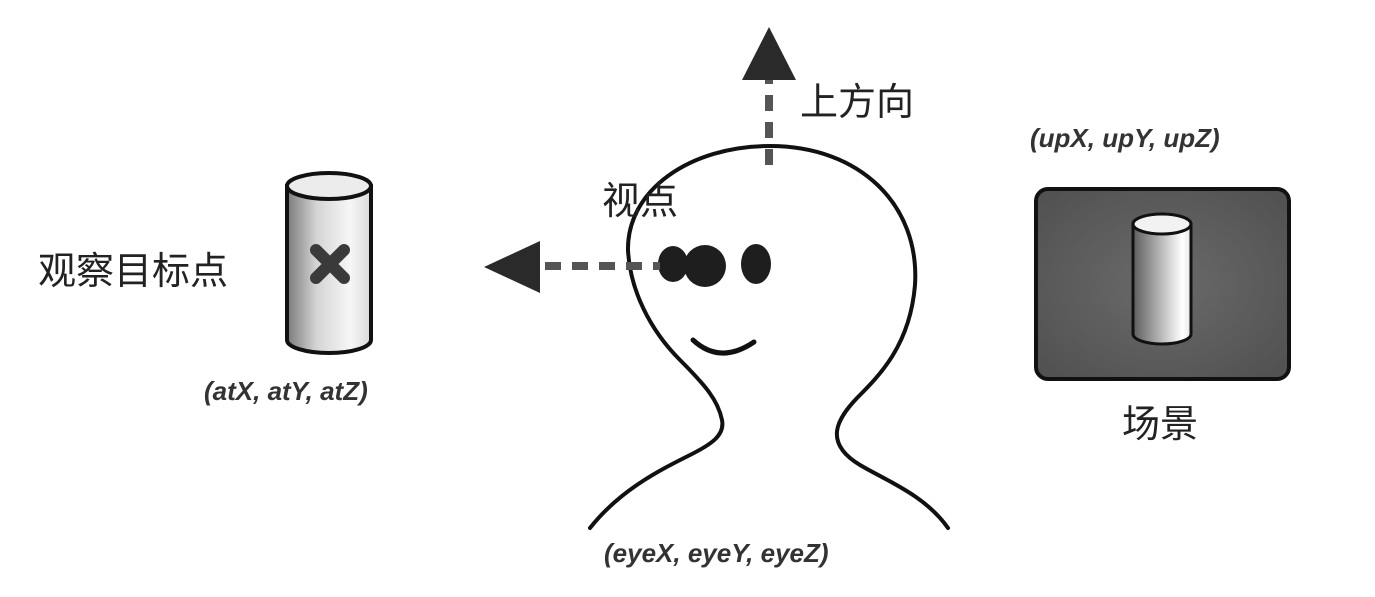 This screenshot has width=1375, height=597. What do you see at coordinates (640, 201) in the screenshot?
I see `viewpoint-label: 视点` at bounding box center [640, 201].